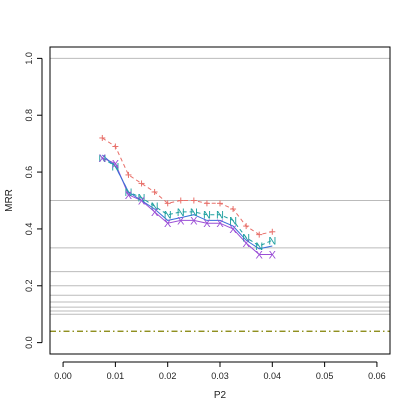  What do you see at coordinates (29, 342) in the screenshot?
I see `y-tick-label: 0.0` at bounding box center [29, 342].